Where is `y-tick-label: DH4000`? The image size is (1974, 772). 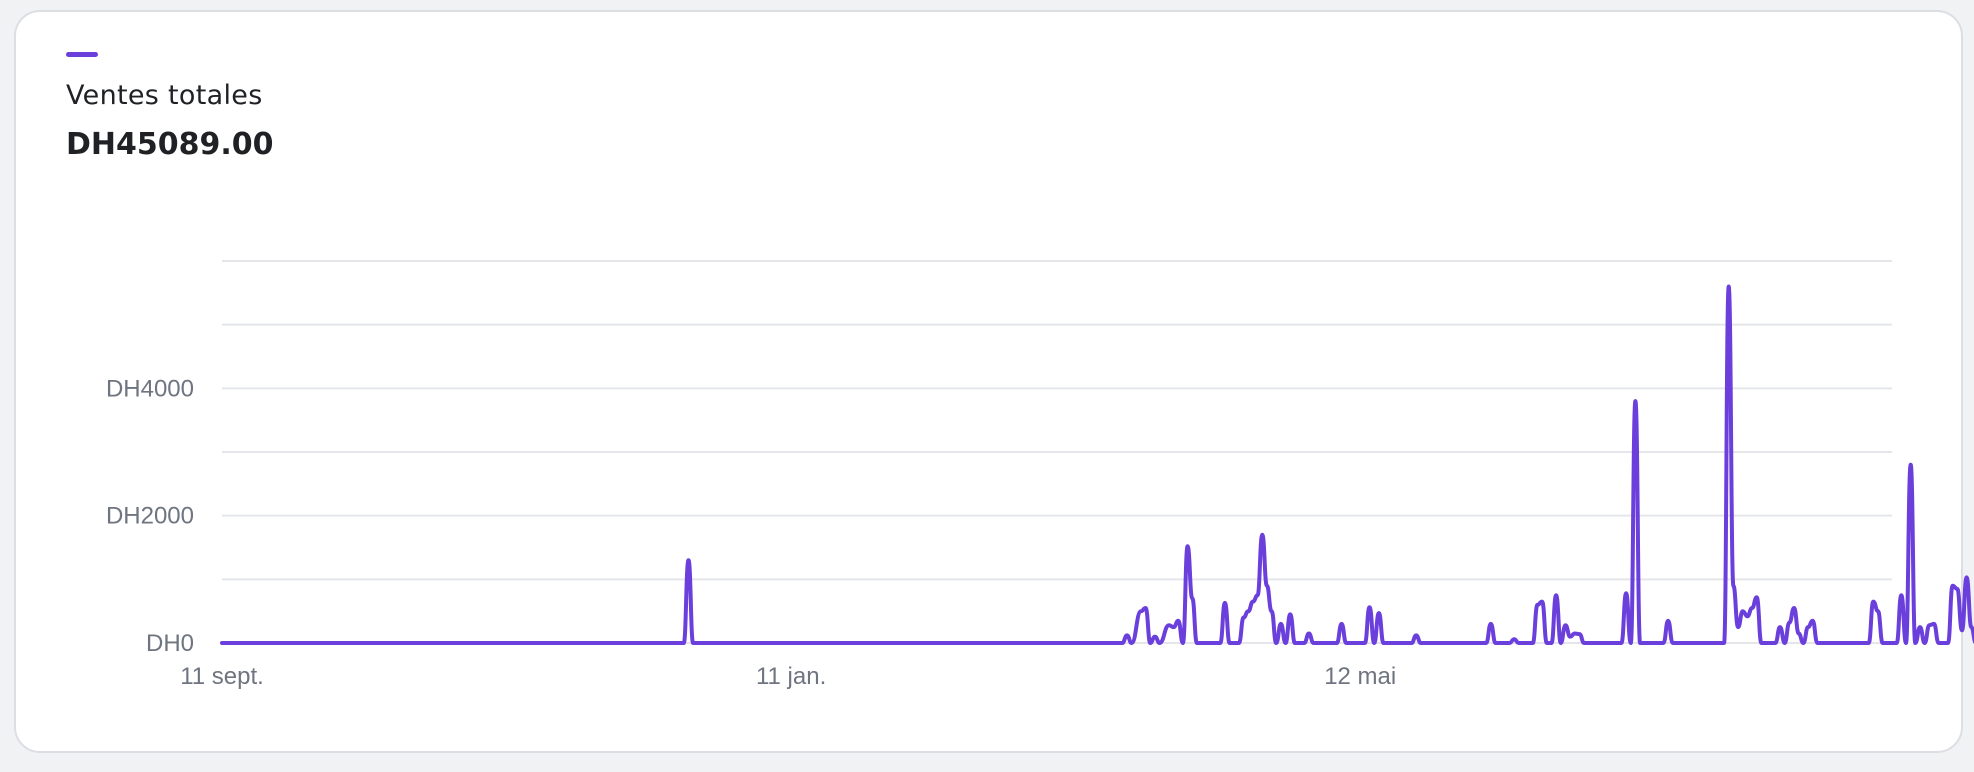
y-tick-label: DH4000 is located at coordinates (150, 388).